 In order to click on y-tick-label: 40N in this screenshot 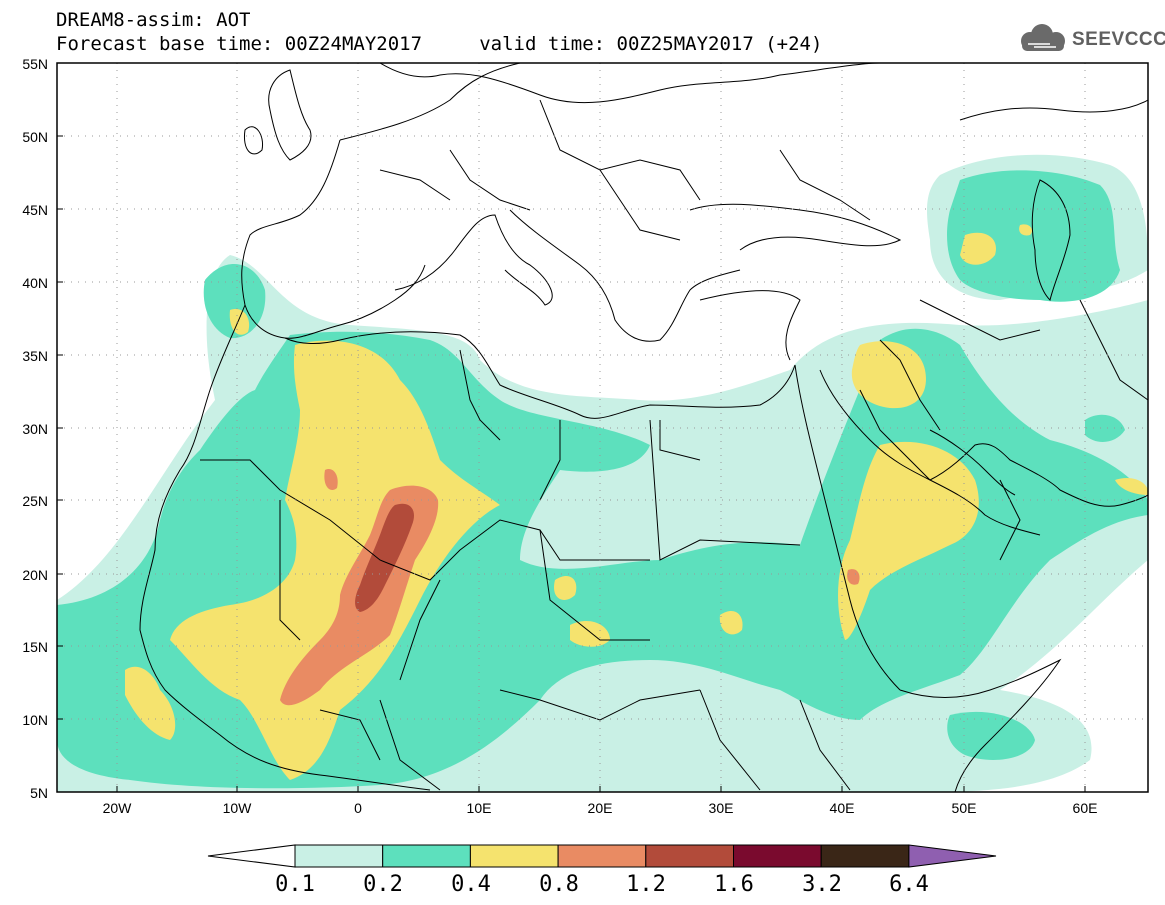, I will do `click(35, 283)`.